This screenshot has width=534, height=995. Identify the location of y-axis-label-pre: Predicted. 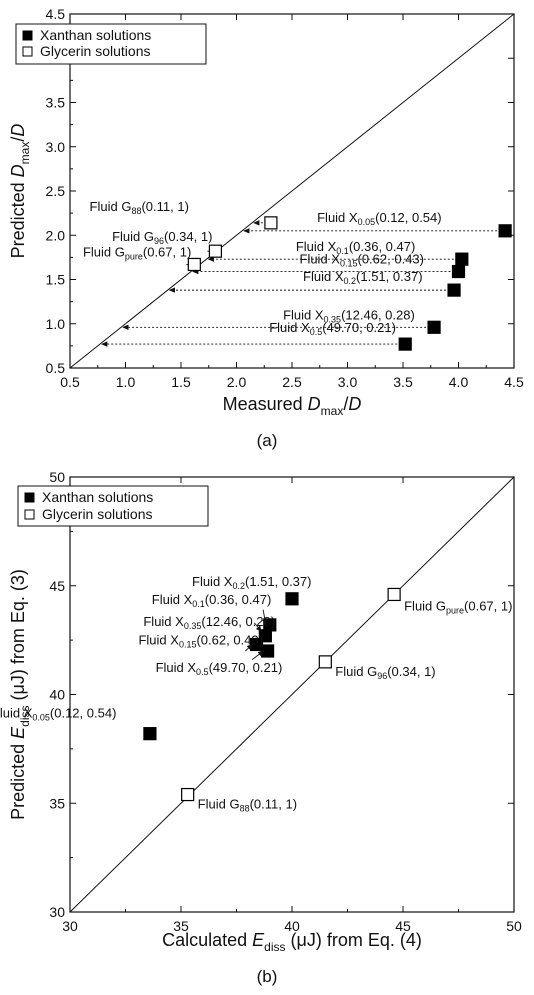
(18, 217).